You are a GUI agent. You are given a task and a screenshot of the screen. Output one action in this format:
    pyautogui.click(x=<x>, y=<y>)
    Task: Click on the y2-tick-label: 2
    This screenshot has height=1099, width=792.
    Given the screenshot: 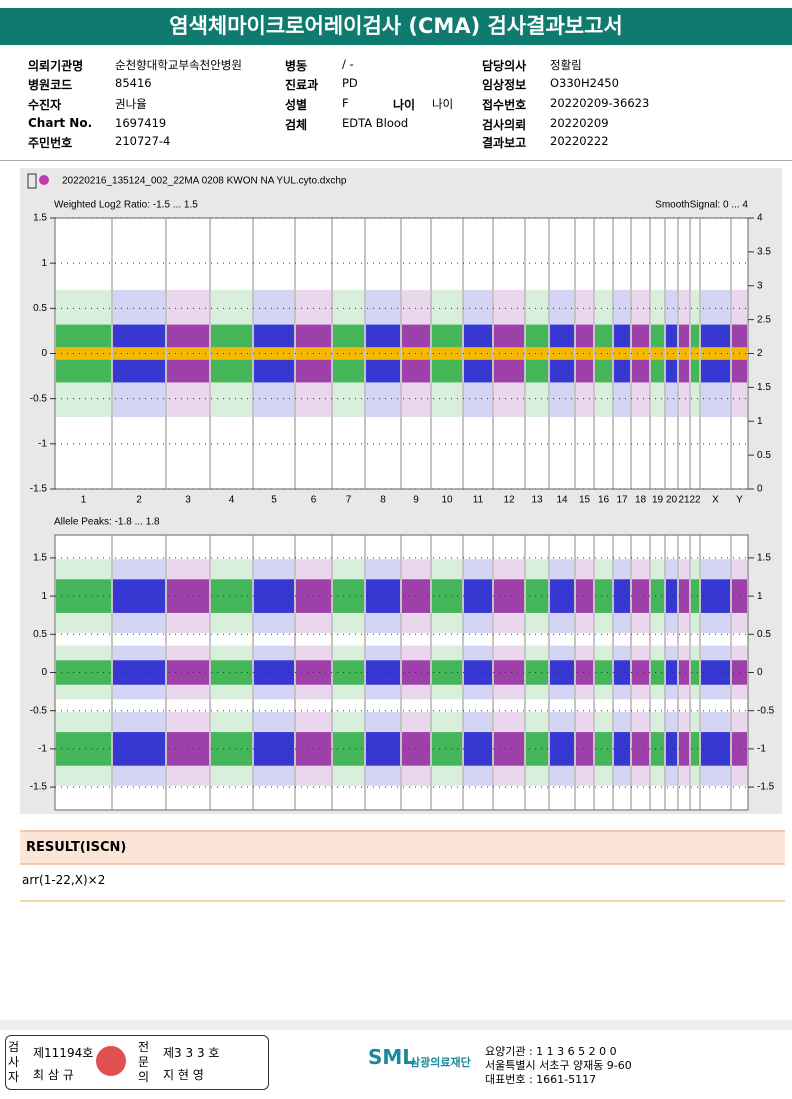 What is the action you would take?
    pyautogui.click(x=760, y=353)
    